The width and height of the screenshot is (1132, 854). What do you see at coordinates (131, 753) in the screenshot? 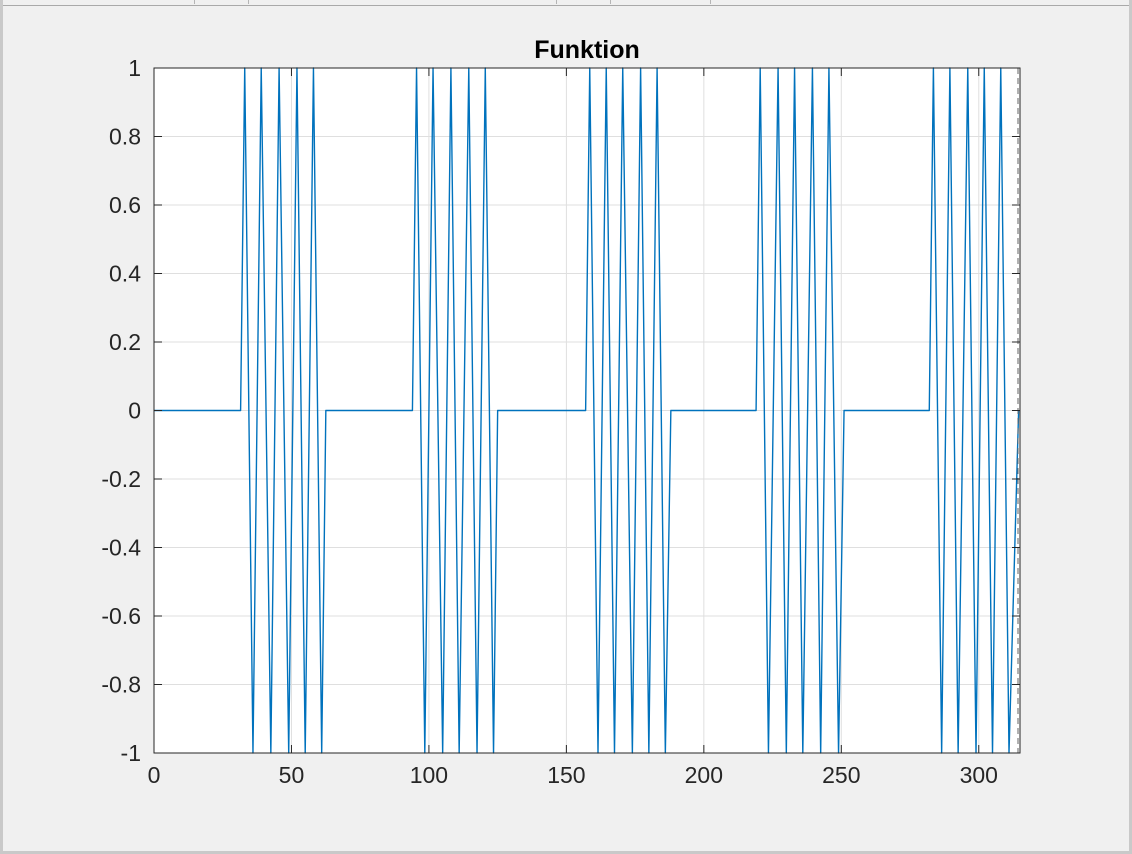
I see `y-tick-label: -1` at bounding box center [131, 753].